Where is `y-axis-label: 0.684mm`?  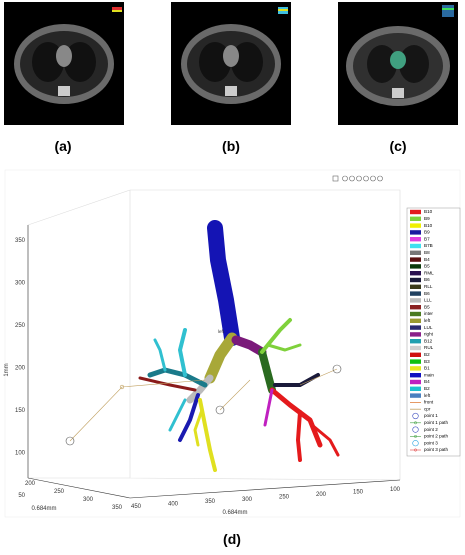
y-axis-label: 0.684mm is located at coordinates (43, 509).